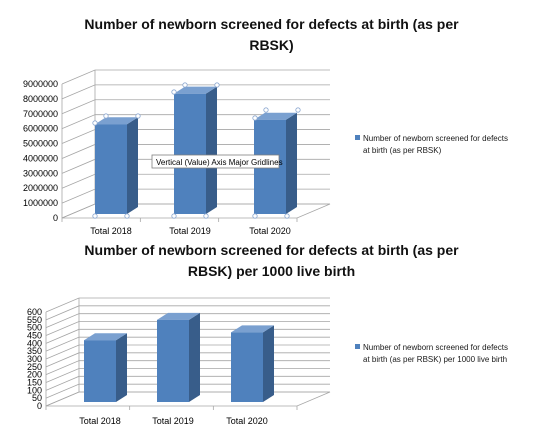 This screenshot has height=441, width=543. Describe the element at coordinates (34, 367) in the screenshot. I see `y-tick-label: 250` at that location.